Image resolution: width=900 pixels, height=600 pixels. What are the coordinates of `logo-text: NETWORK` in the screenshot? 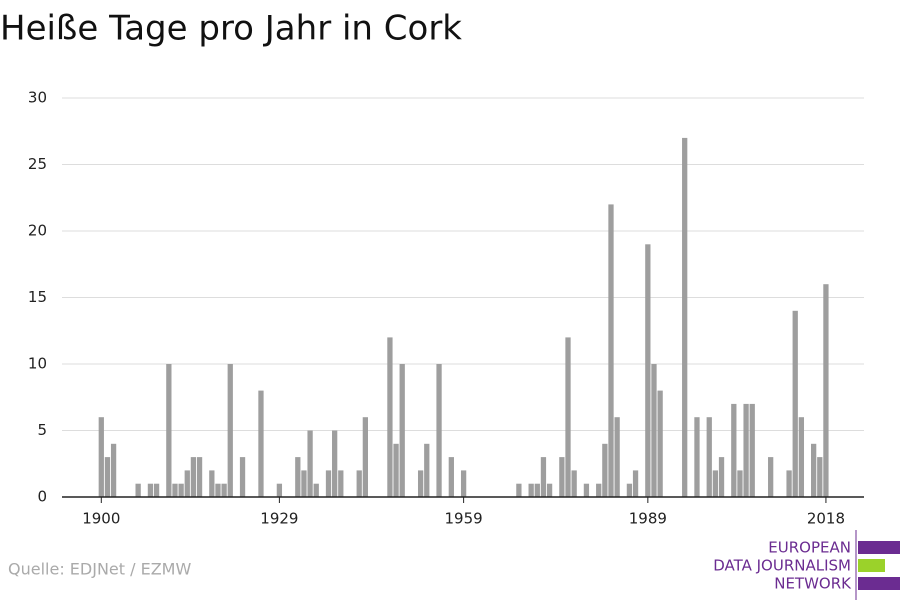 It's located at (813, 584).